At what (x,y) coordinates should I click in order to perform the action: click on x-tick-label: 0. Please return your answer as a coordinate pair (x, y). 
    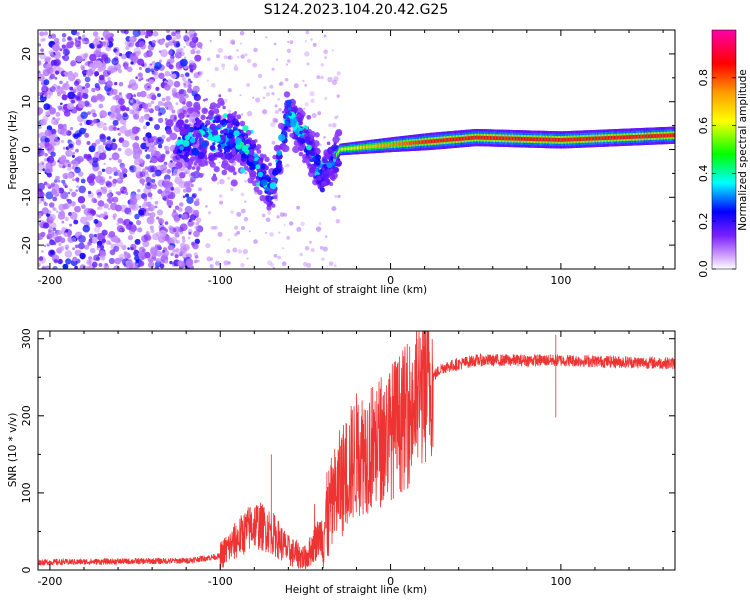
    Looking at the image, I should click on (390, 280).